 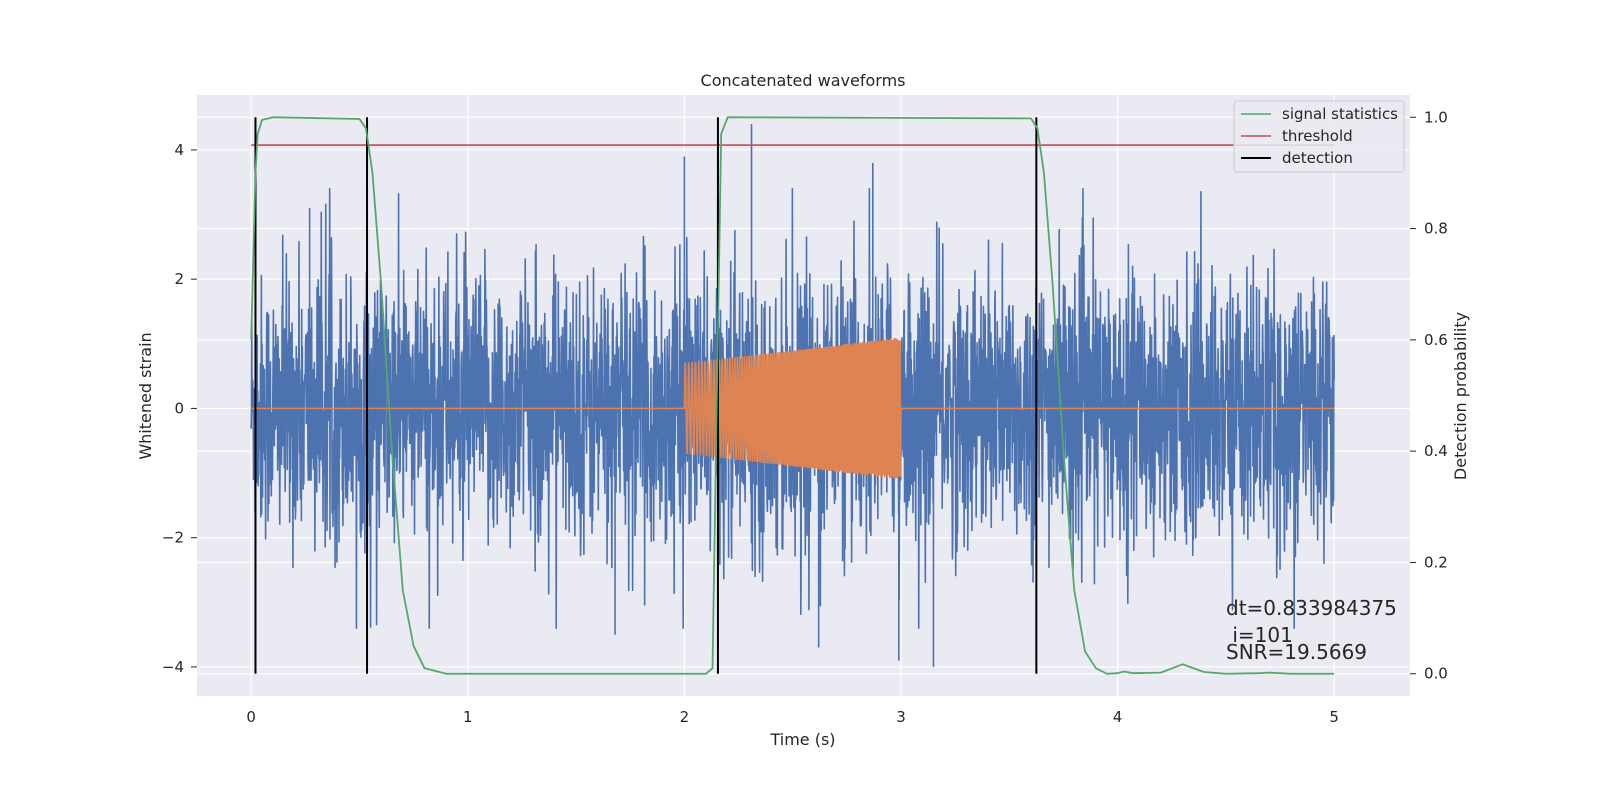 I want to click on legend-box, so click(x=1319, y=136).